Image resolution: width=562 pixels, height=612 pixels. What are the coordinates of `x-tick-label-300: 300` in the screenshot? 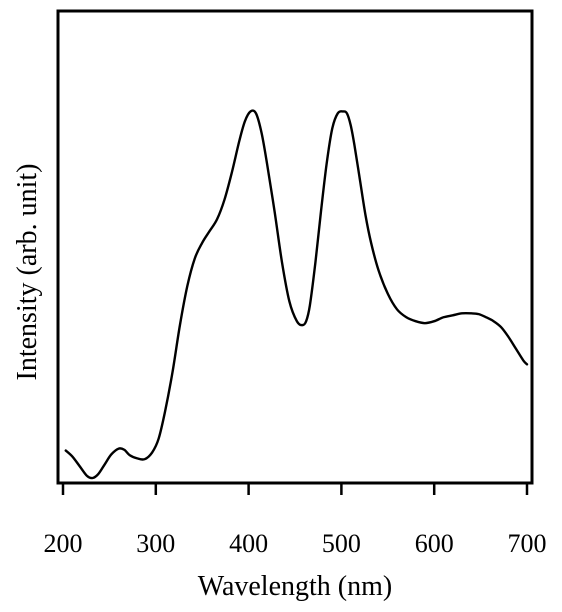 It's located at (155, 543).